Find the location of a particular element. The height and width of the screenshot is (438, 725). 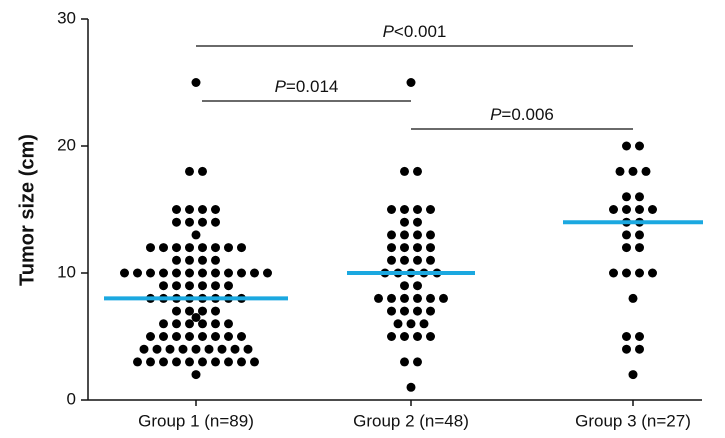

p-value-label: P=0.006 is located at coordinates (522, 114).